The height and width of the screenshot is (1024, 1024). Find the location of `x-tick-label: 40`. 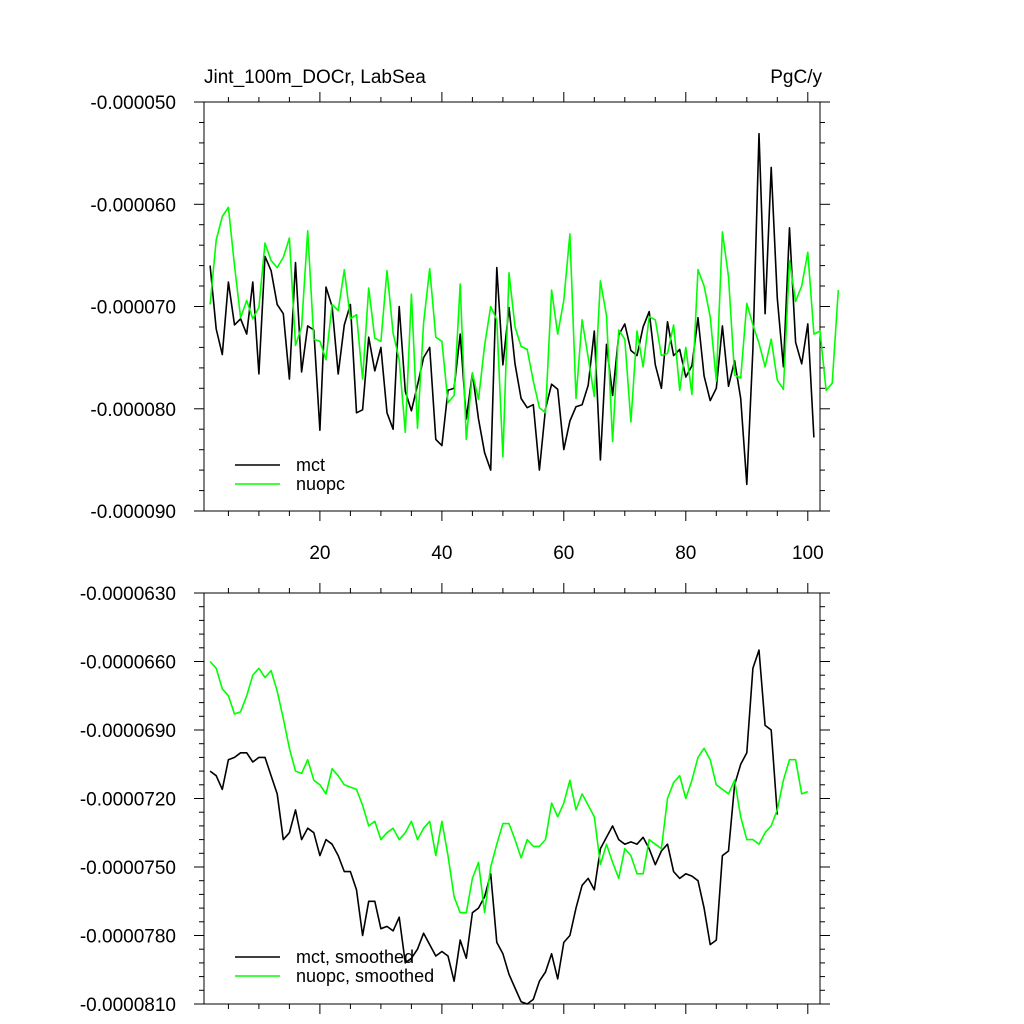

x-tick-label: 40 is located at coordinates (441, 553).